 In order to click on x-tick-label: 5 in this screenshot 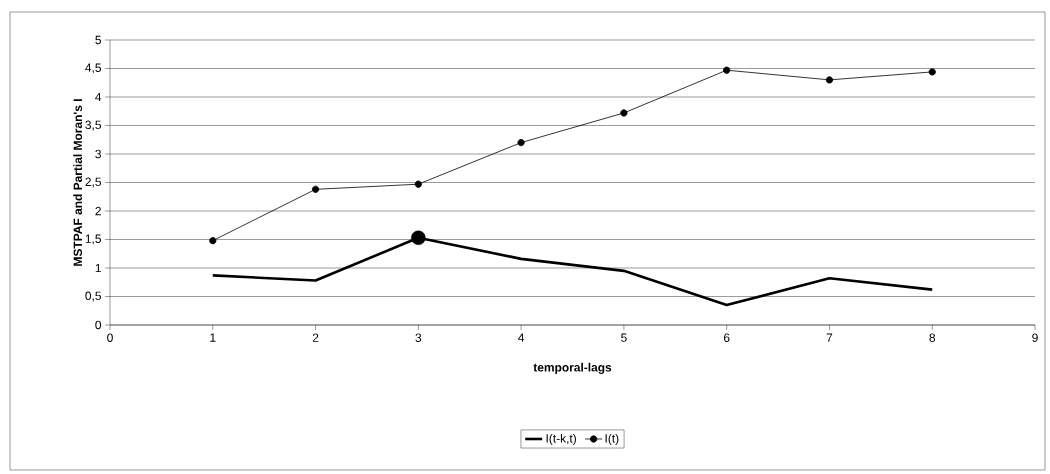, I will do `click(624, 337)`.